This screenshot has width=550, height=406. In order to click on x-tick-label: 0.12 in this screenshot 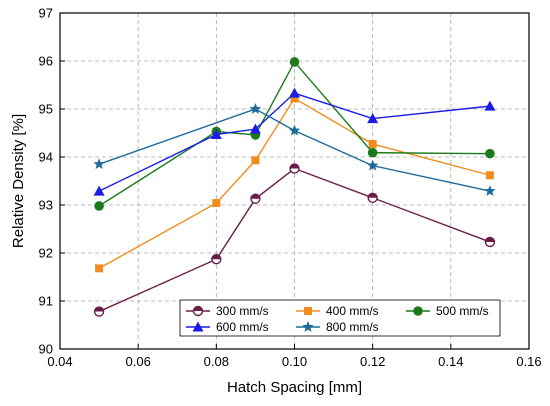, I will do `click(372, 361)`.